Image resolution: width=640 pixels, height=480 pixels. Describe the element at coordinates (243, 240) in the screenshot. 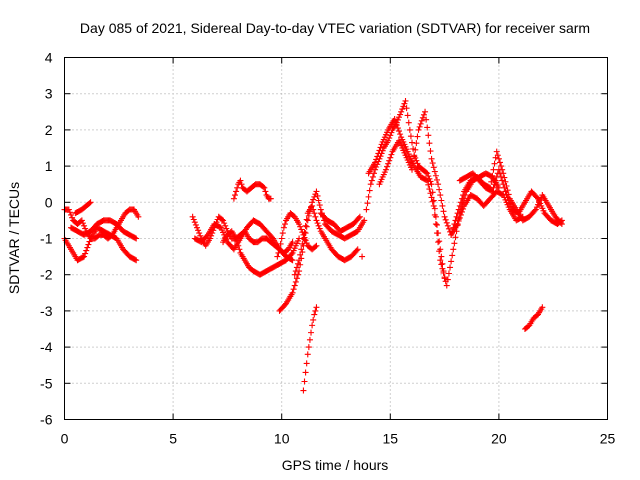

I see `series-track-2b` at that location.